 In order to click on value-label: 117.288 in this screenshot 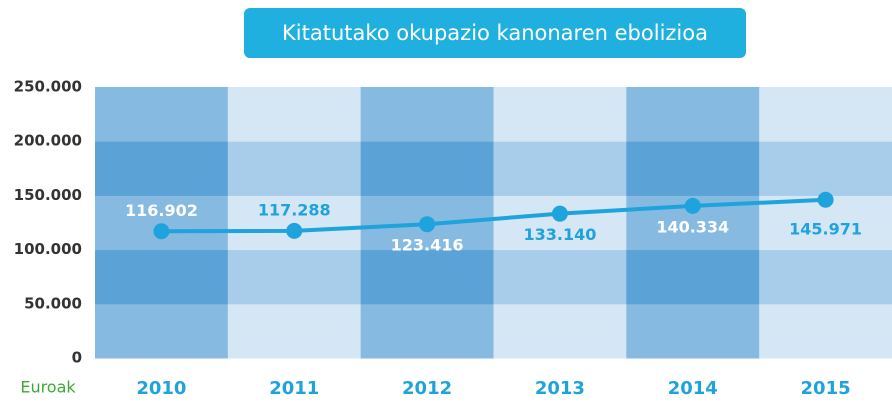, I will do `click(294, 209)`.